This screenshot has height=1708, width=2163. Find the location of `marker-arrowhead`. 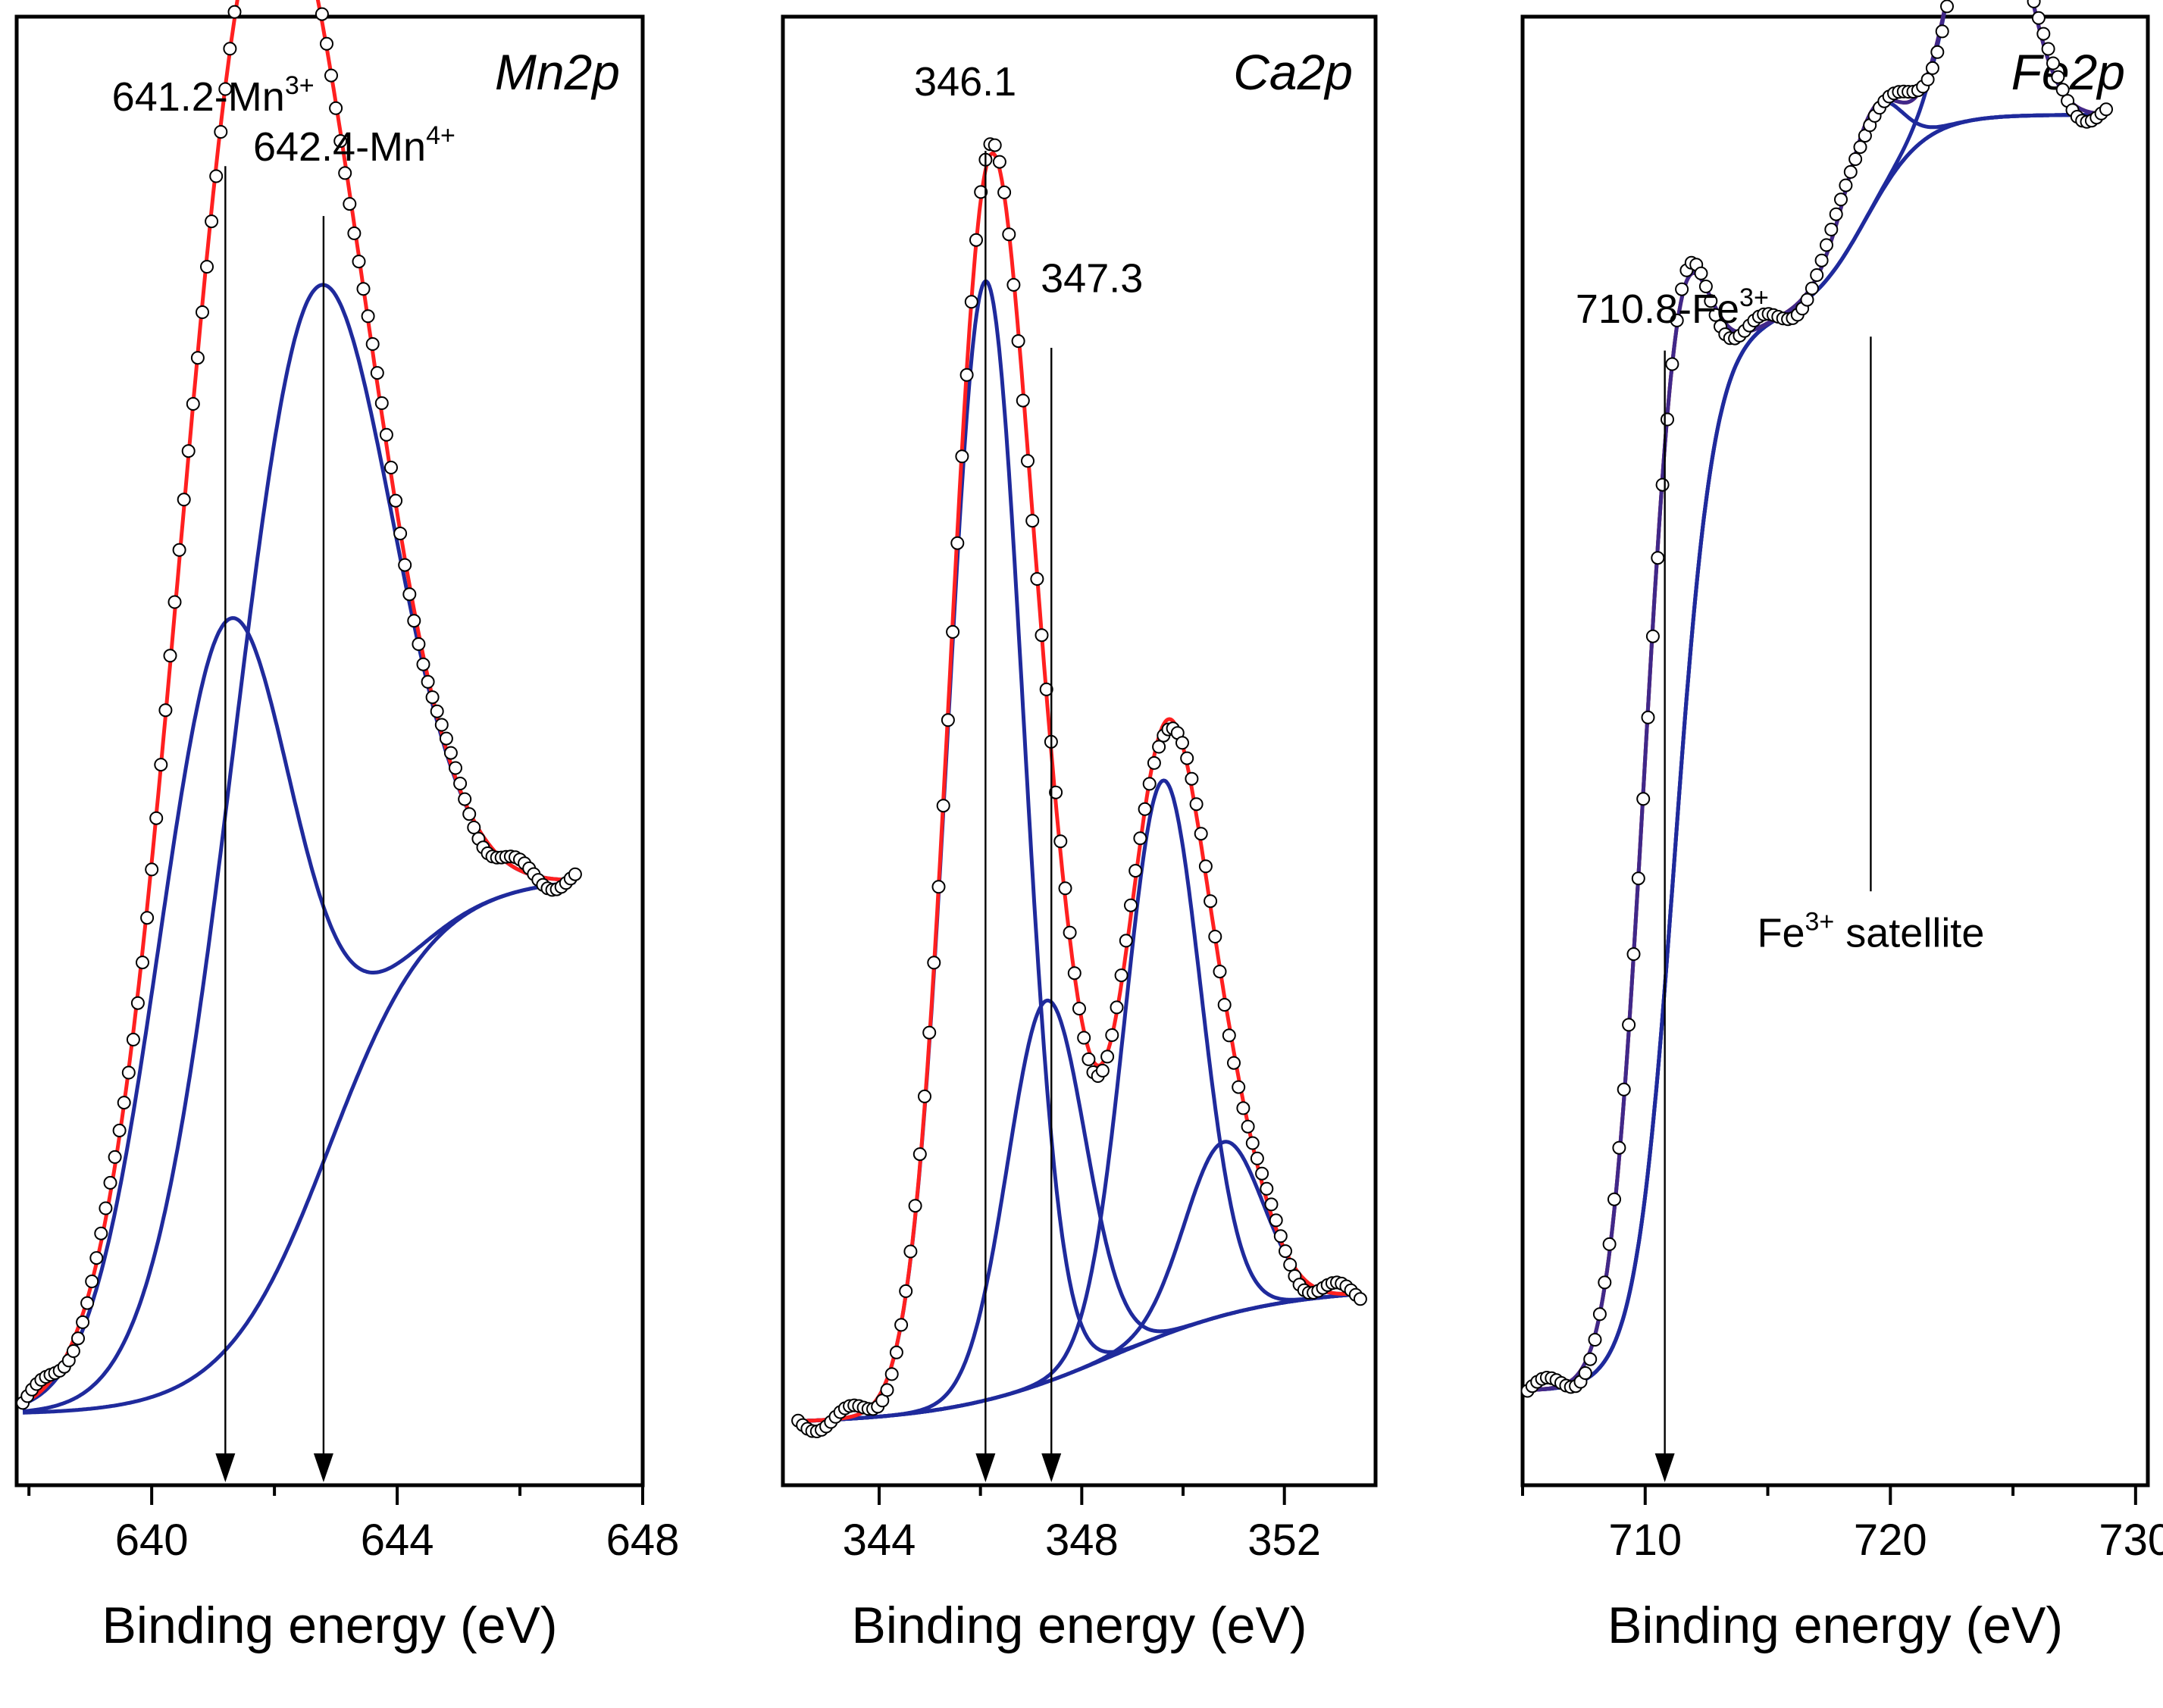

marker-arrowhead is located at coordinates (323, 1467).